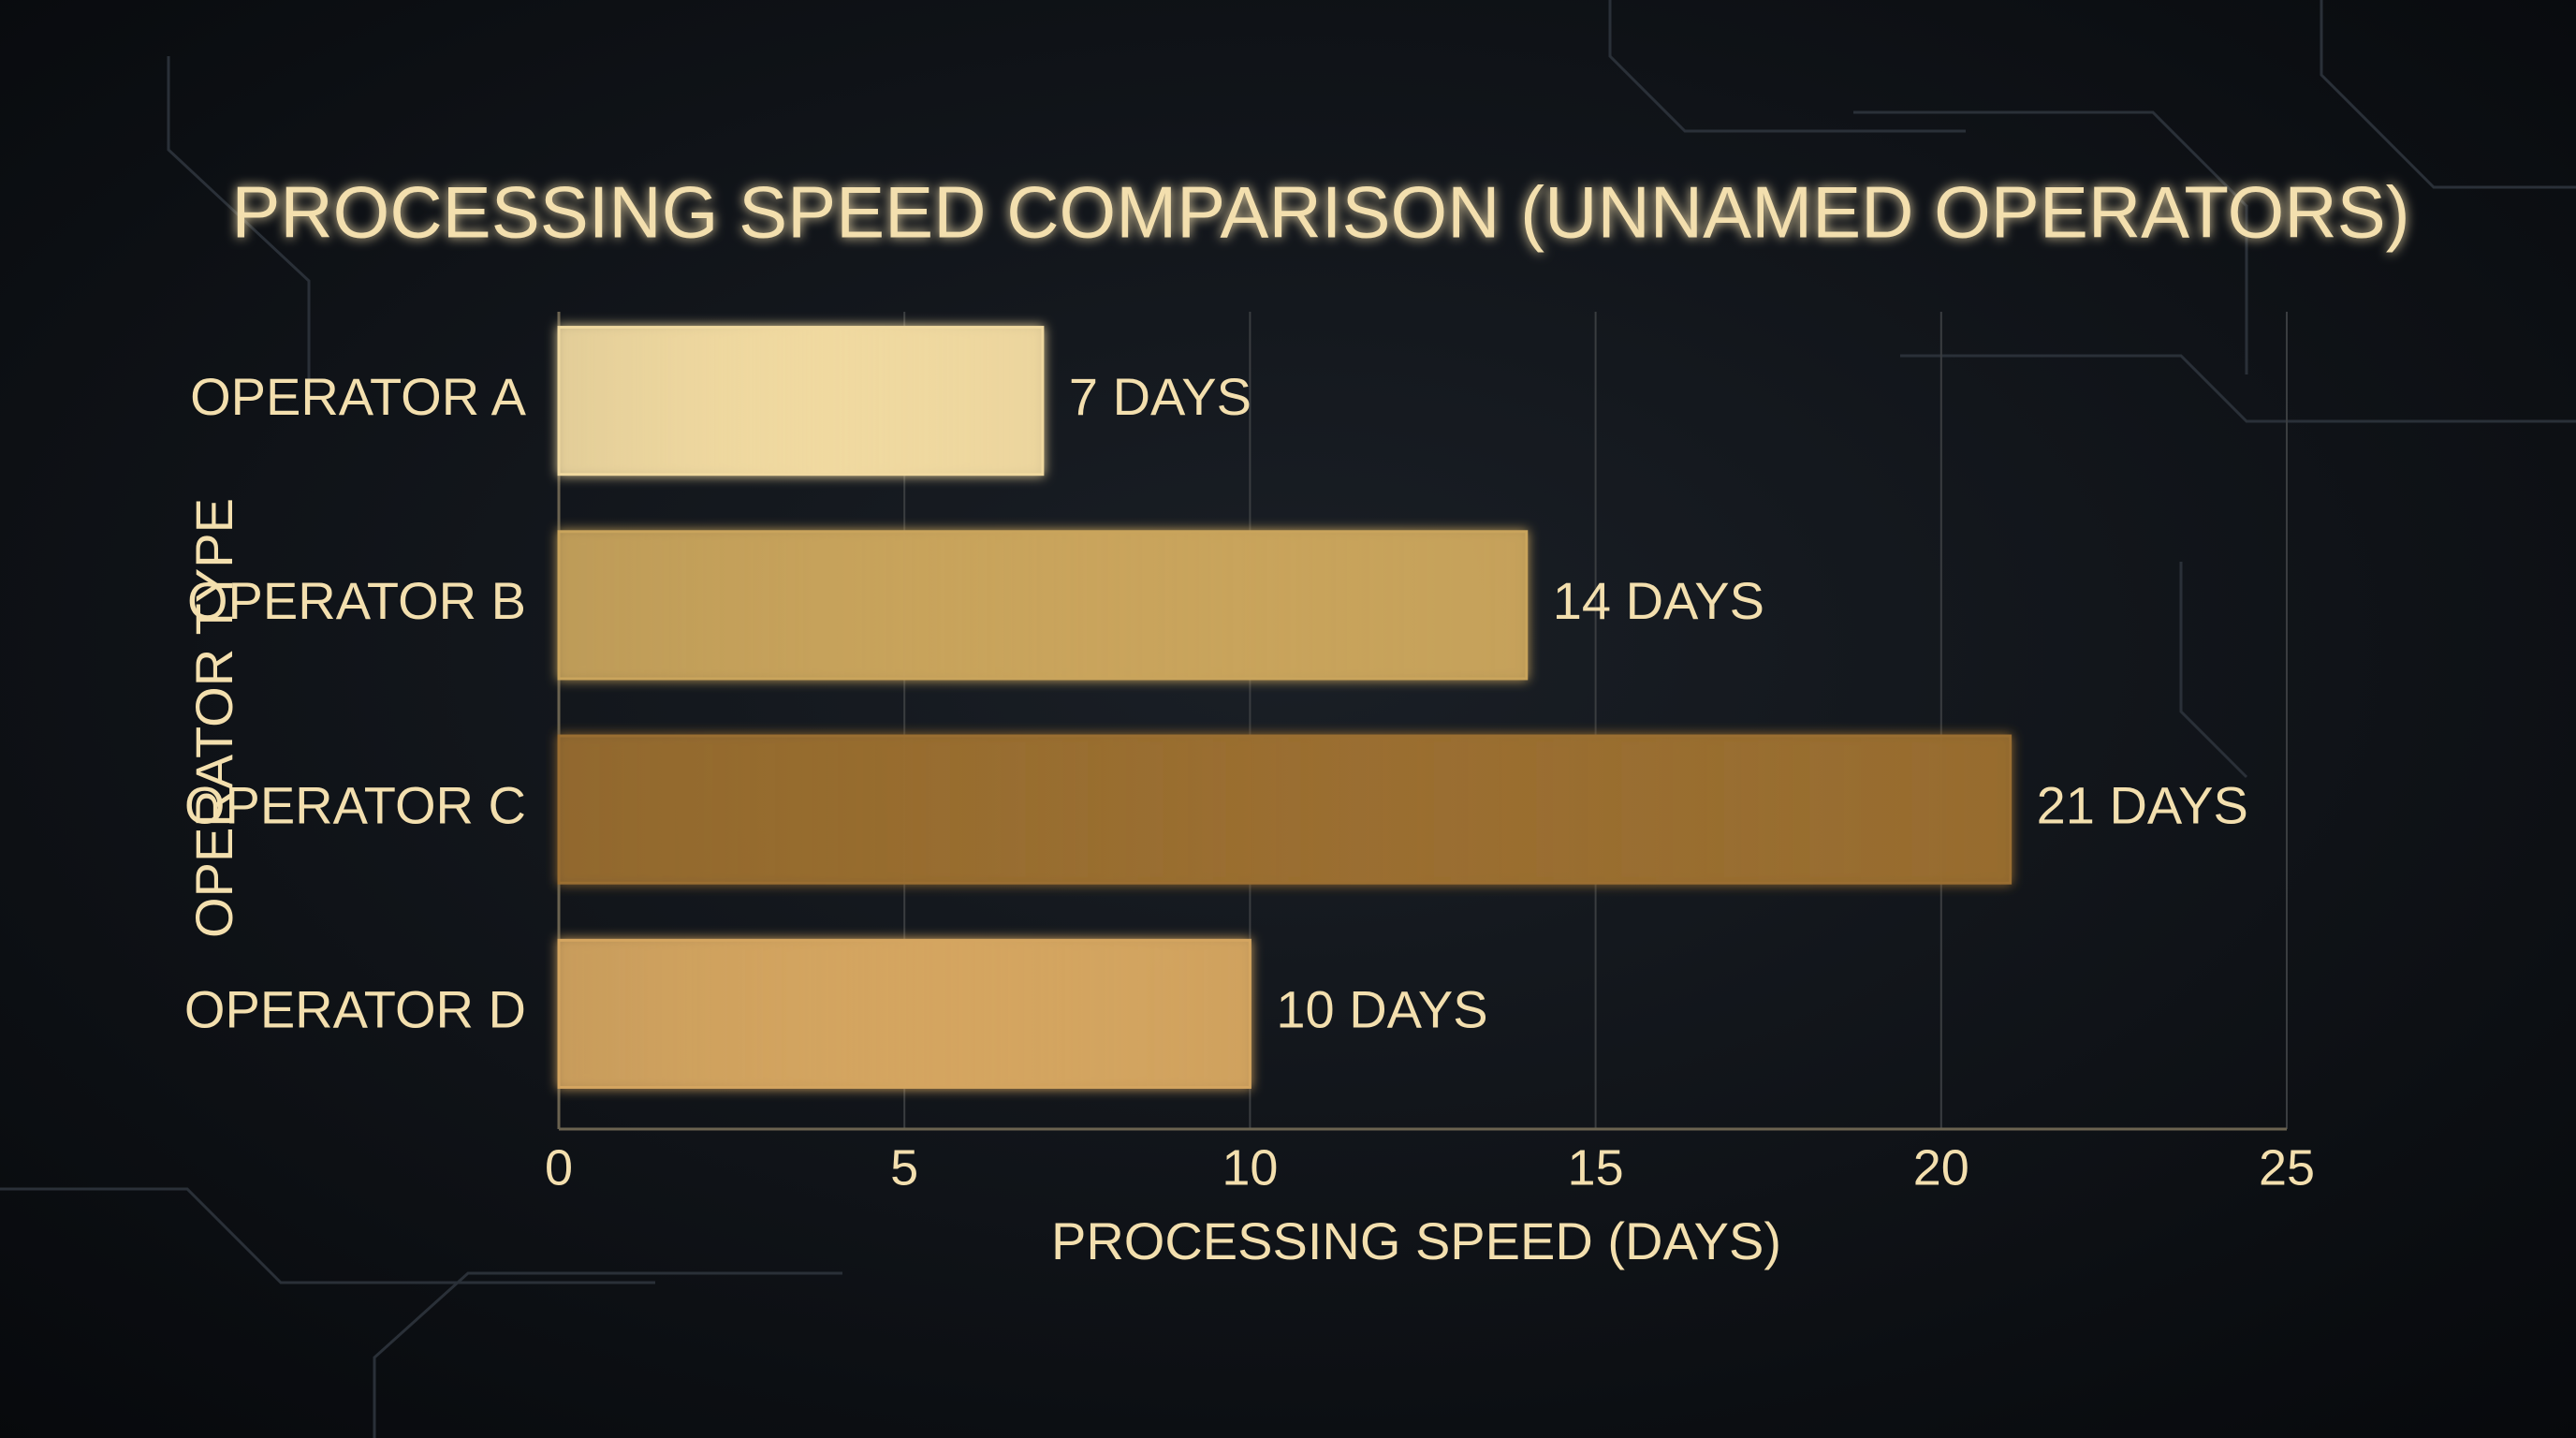  I want to click on x-tick-label: 20, so click(1941, 1167).